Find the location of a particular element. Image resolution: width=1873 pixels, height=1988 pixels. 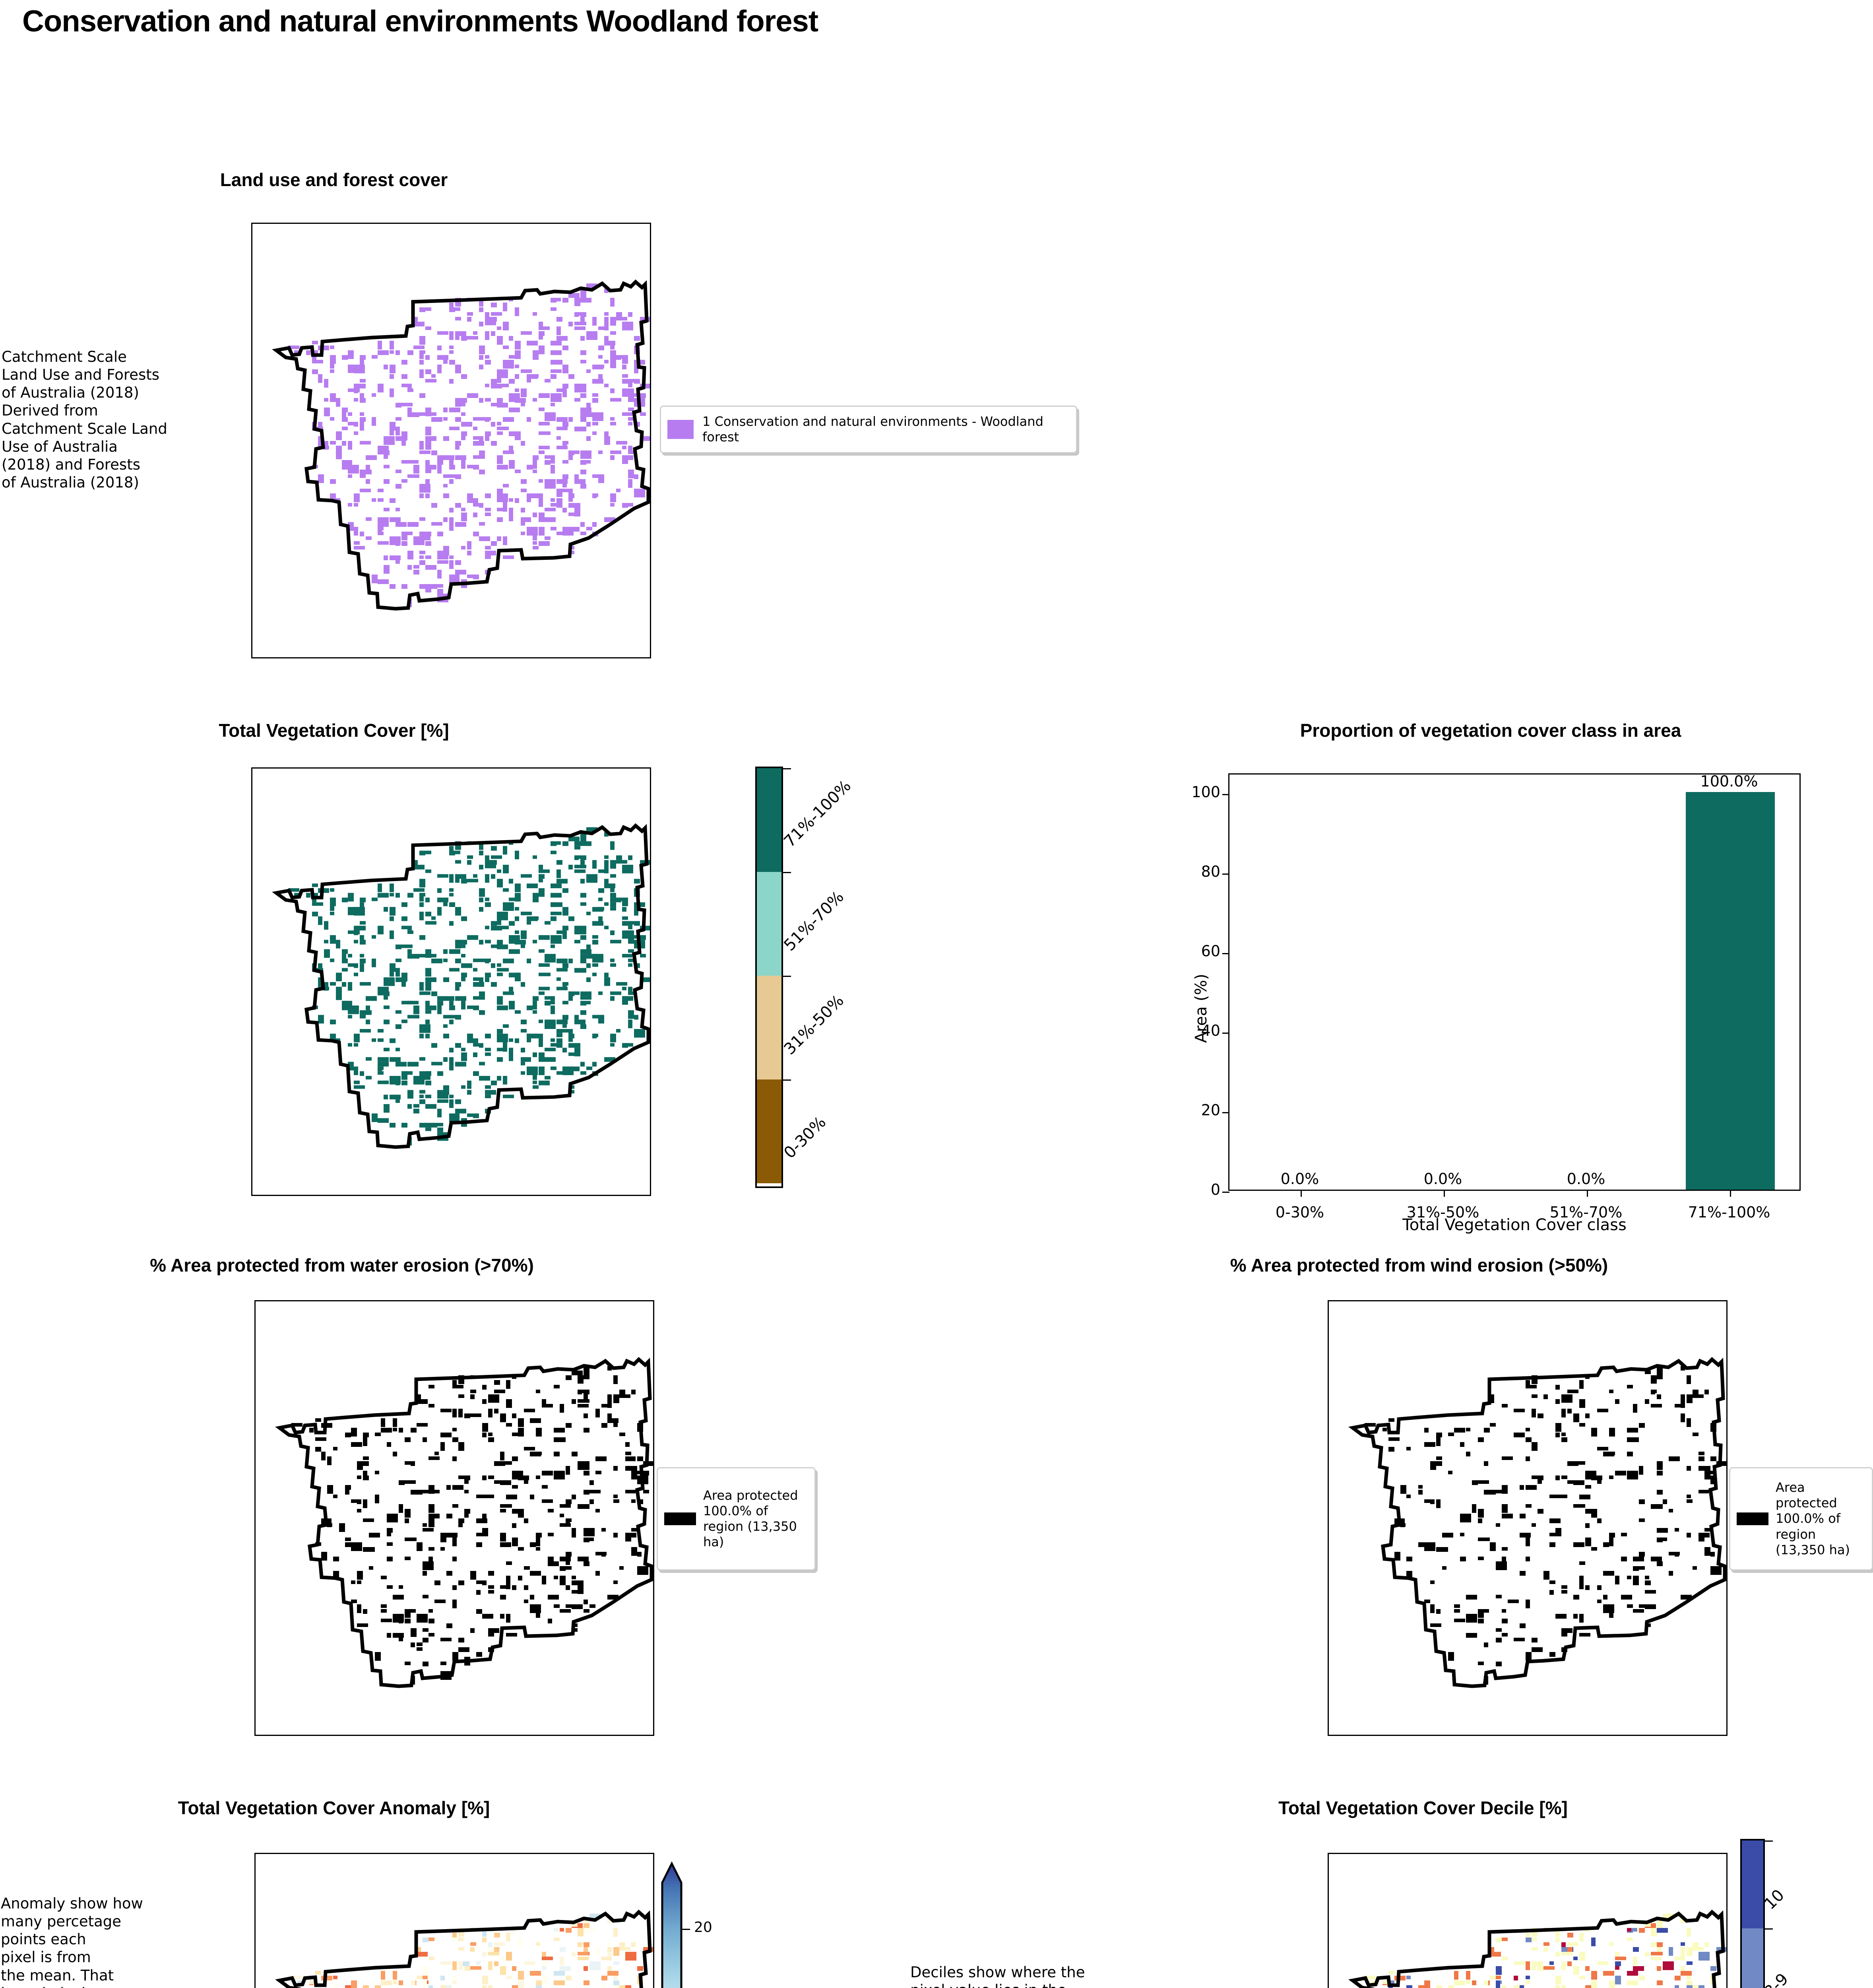

decile-map is located at coordinates (1528, 1920).